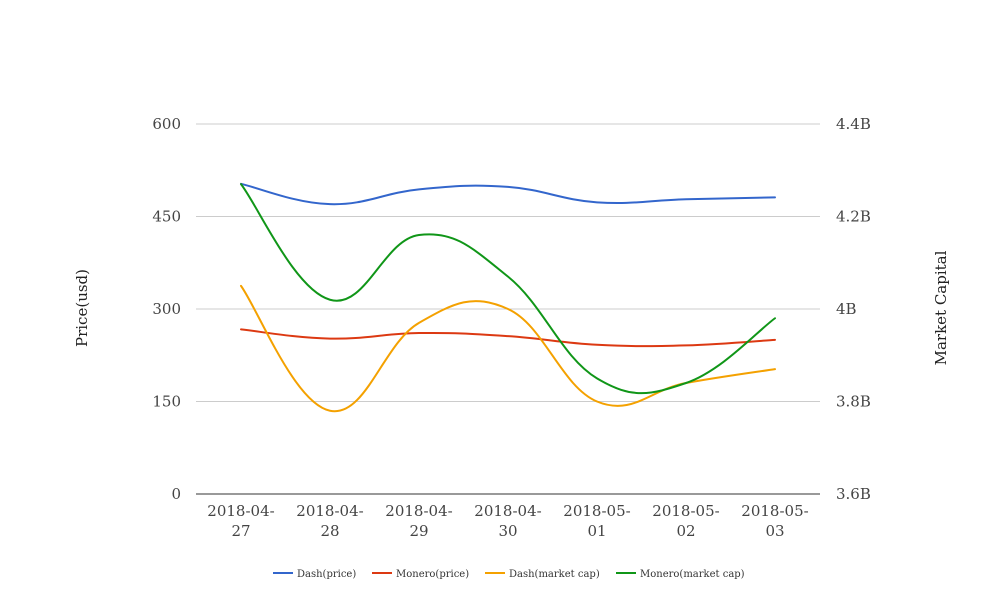 The height and width of the screenshot is (616, 1008). I want to click on y-axis-left: 0 150 300 450 600, so click(166, 309).